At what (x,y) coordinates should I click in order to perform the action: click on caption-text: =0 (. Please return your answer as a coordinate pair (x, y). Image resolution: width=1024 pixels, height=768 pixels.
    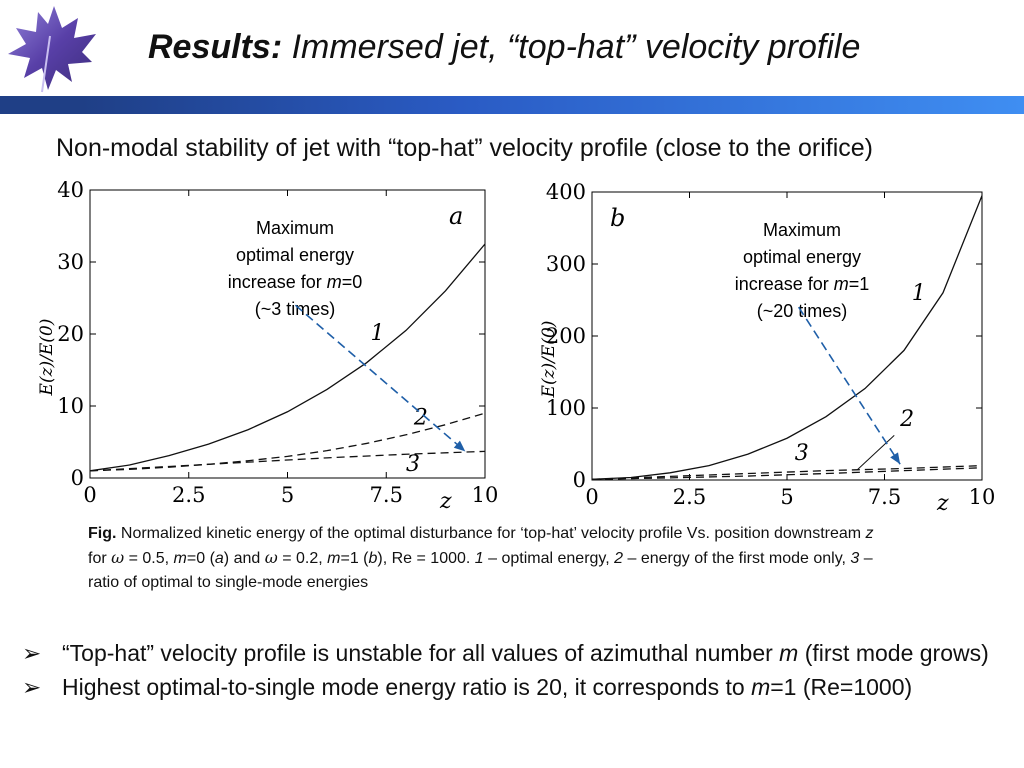
    Looking at the image, I should click on (200, 558).